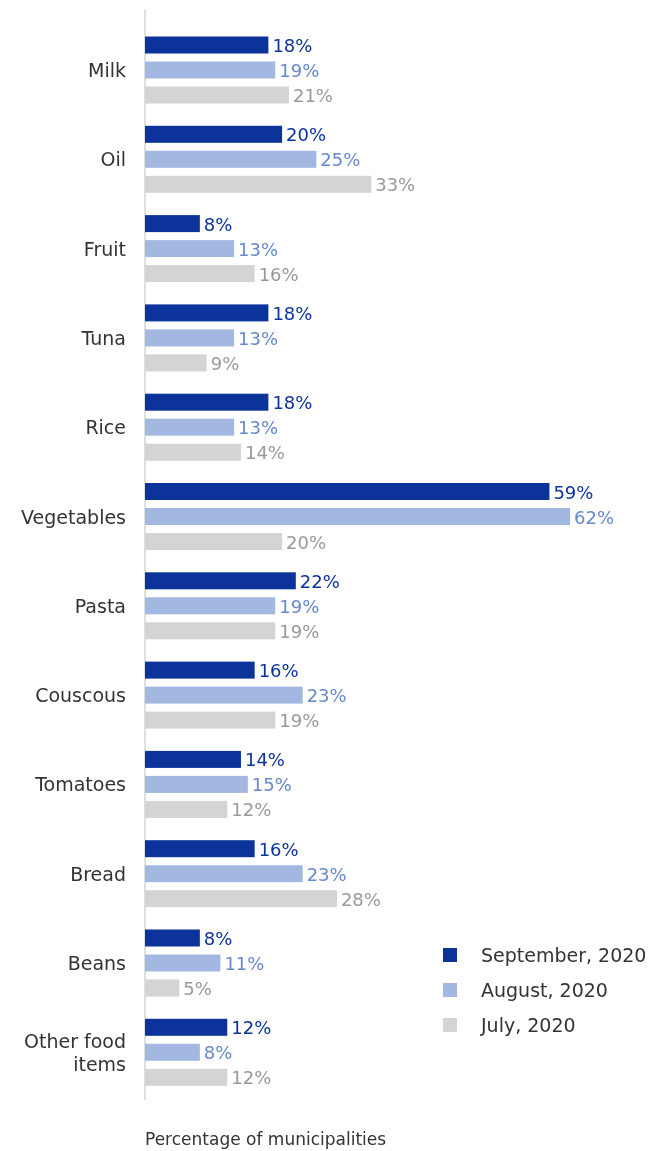 The width and height of the screenshot is (668, 1151). Describe the element at coordinates (564, 955) in the screenshot. I see `legend-label: September, 2020` at that location.